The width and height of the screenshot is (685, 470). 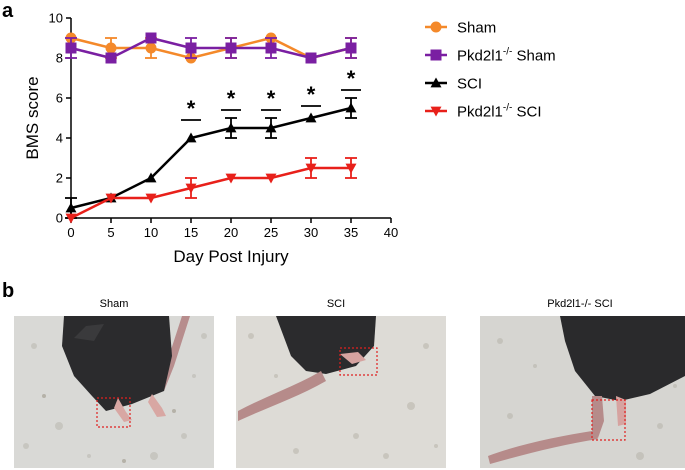 What do you see at coordinates (271, 232) in the screenshot?
I see `x-tick-label: 25` at bounding box center [271, 232].